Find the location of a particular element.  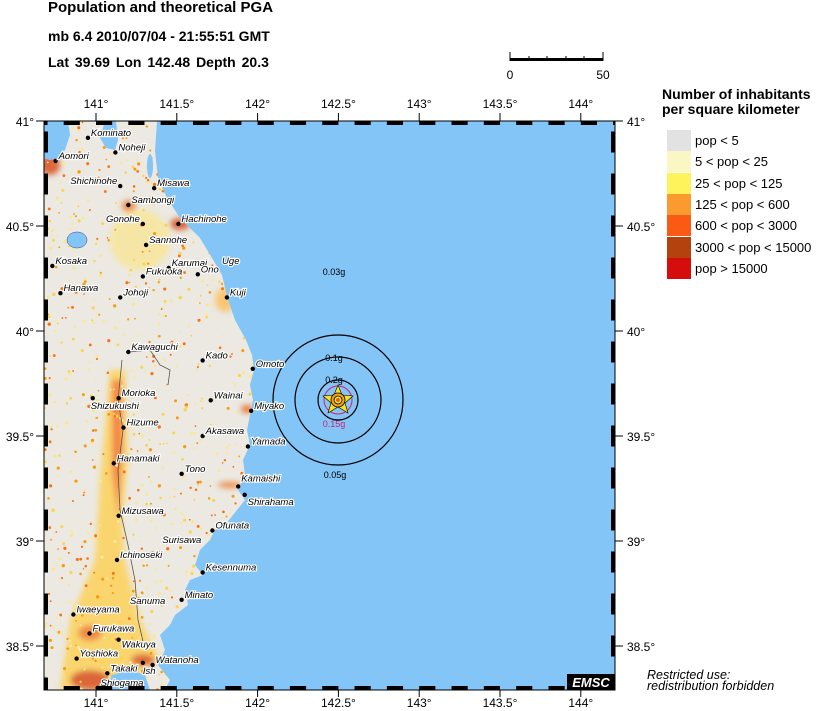

town-marker: Fukuoka is located at coordinates (161, 272).